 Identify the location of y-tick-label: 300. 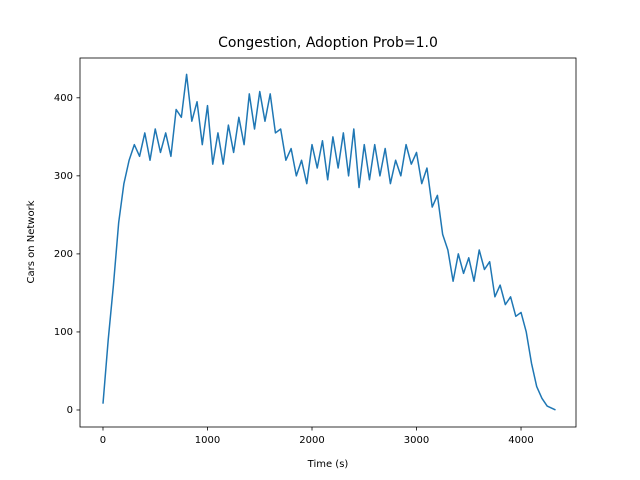
(63, 176).